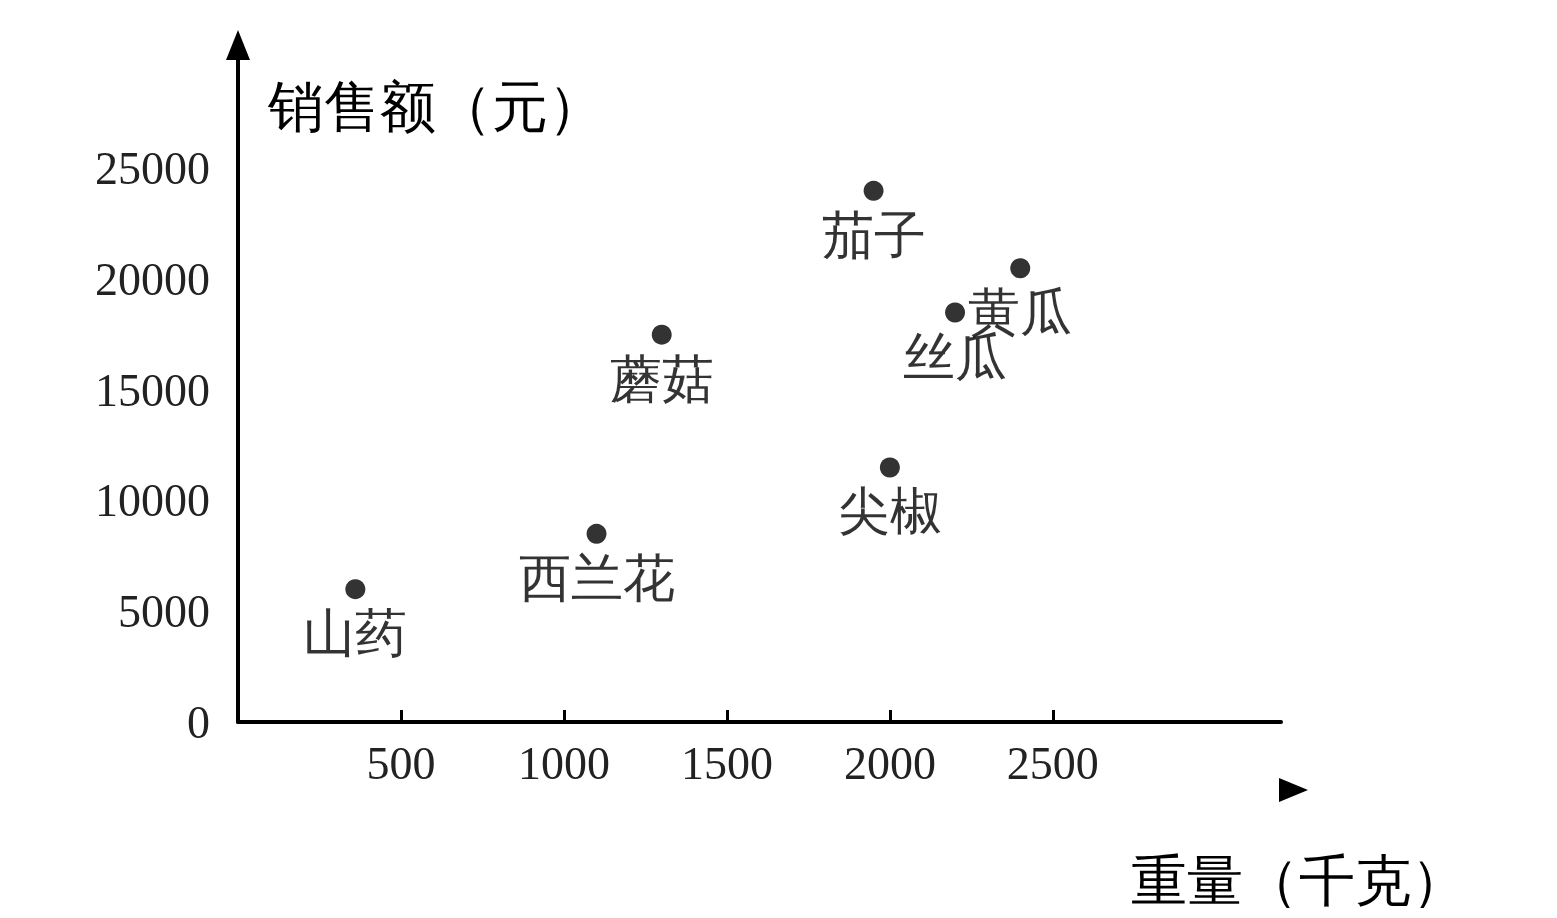 The height and width of the screenshot is (918, 1557). Describe the element at coordinates (726, 763) in the screenshot. I see `x-tick-label: 1500` at that location.